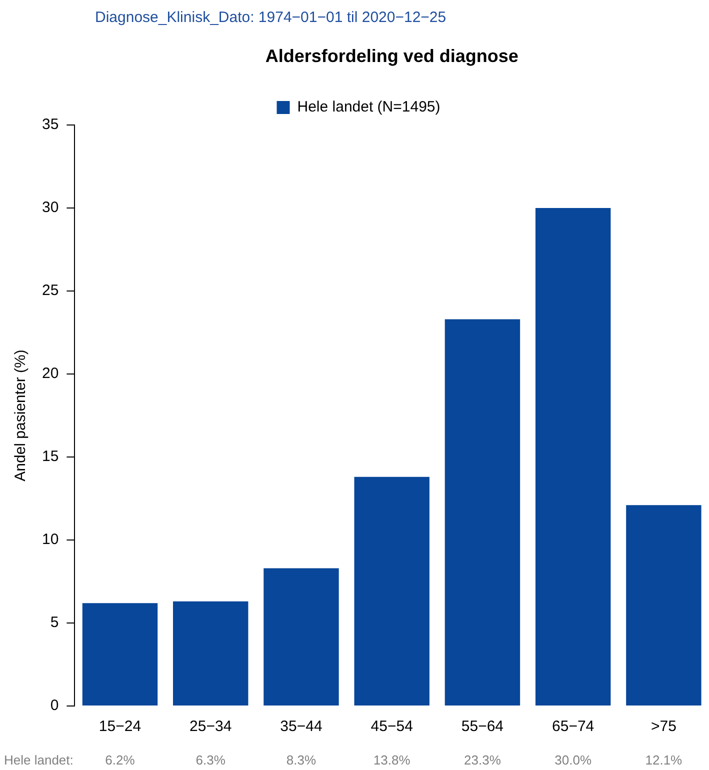 The height and width of the screenshot is (770, 709). What do you see at coordinates (54, 705) in the screenshot?
I see `y-tick-label: 0` at bounding box center [54, 705].